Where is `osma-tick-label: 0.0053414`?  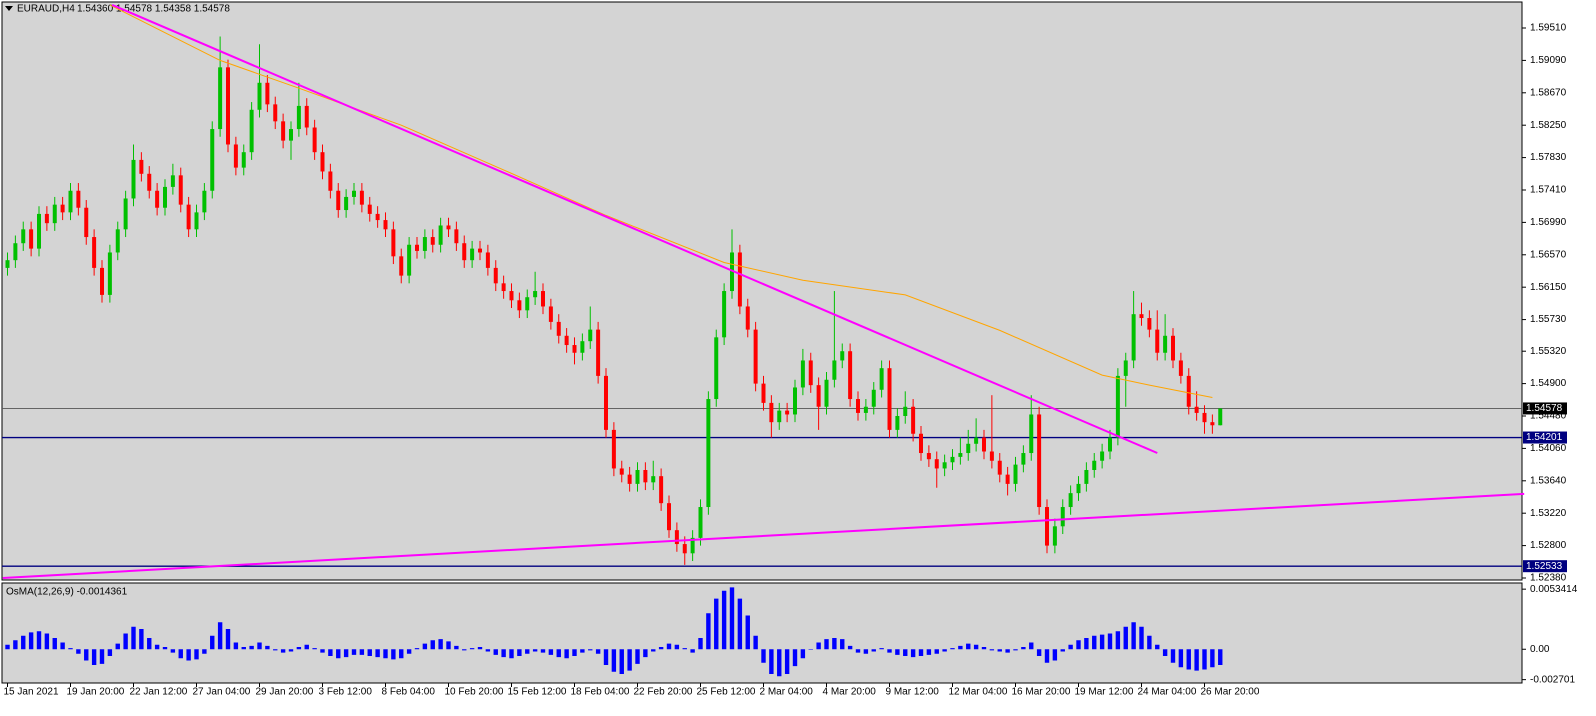
osma-tick-label: 0.0053414 is located at coordinates (1554, 589).